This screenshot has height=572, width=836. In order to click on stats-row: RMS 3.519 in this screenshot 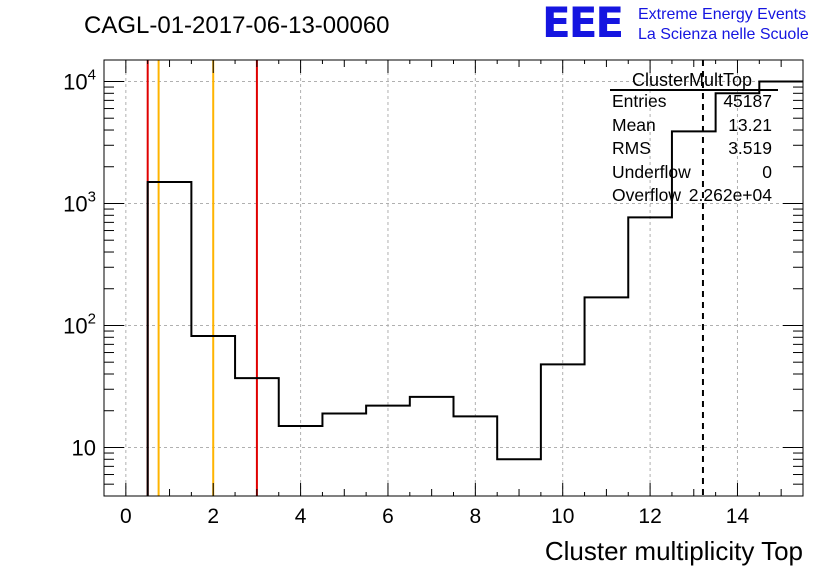, I will do `click(692, 149)`.